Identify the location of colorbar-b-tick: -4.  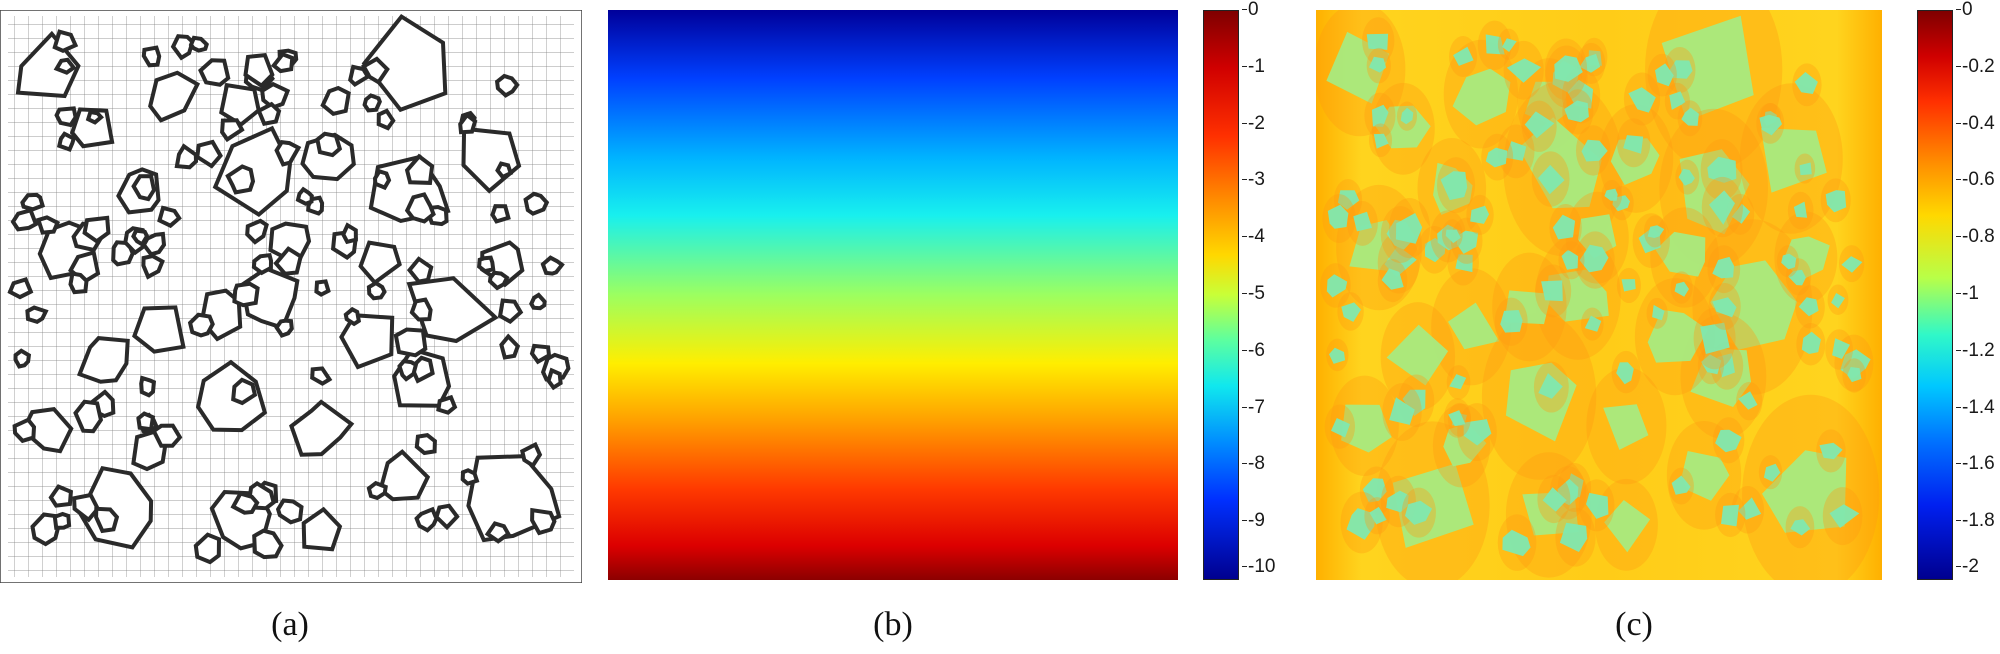
(1253, 236).